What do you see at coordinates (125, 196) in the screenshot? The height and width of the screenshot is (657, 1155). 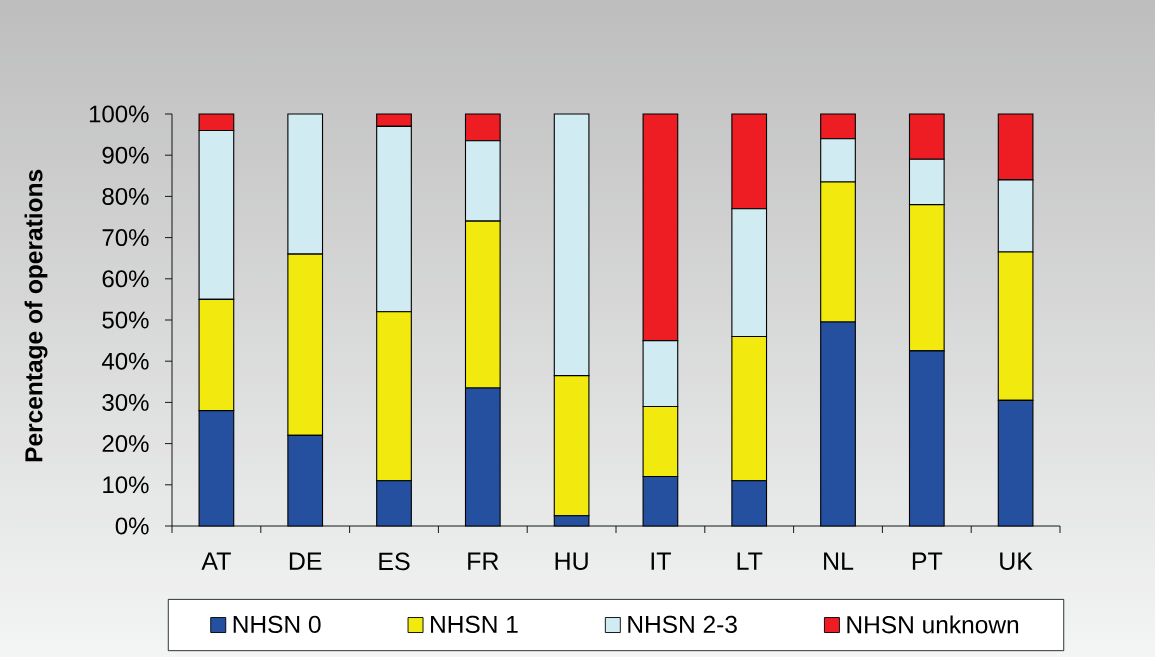 I see `y-tick-label: 80%` at bounding box center [125, 196].